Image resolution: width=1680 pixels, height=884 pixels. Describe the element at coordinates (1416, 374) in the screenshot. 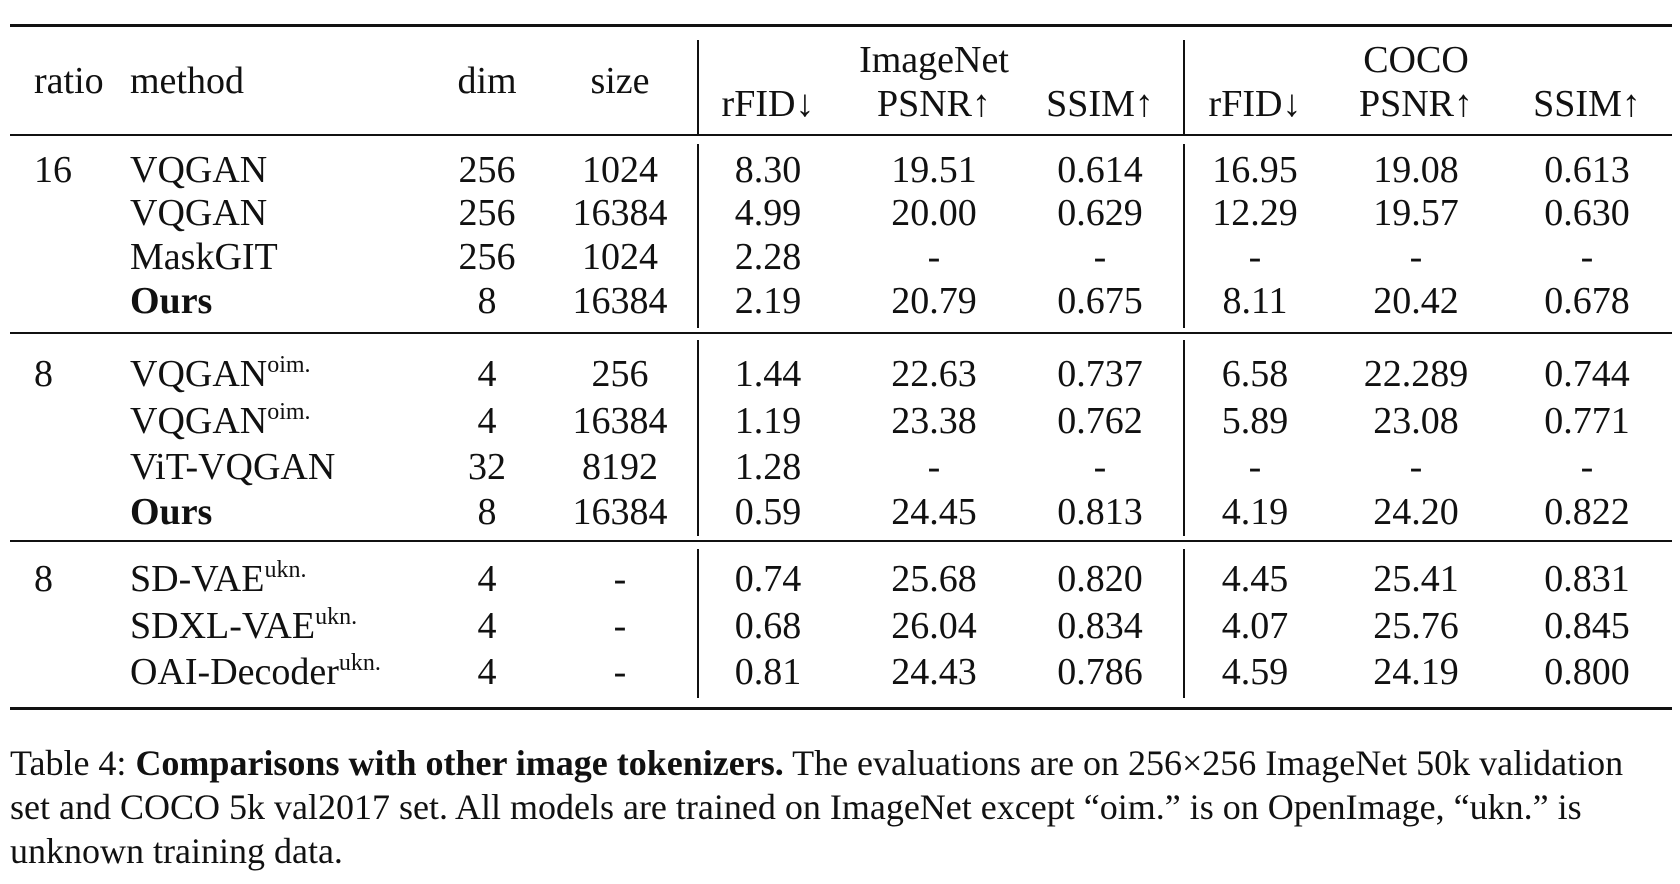

I see `cell-co-psnr: 22.289` at that location.